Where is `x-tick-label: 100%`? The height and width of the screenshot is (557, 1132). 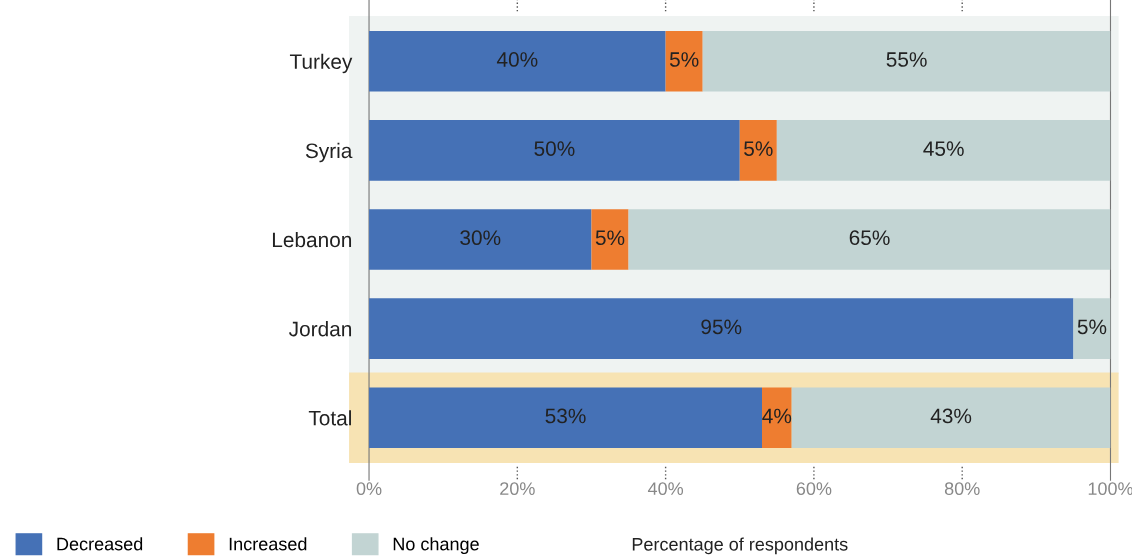 x-tick-label: 100% is located at coordinates (1110, 489).